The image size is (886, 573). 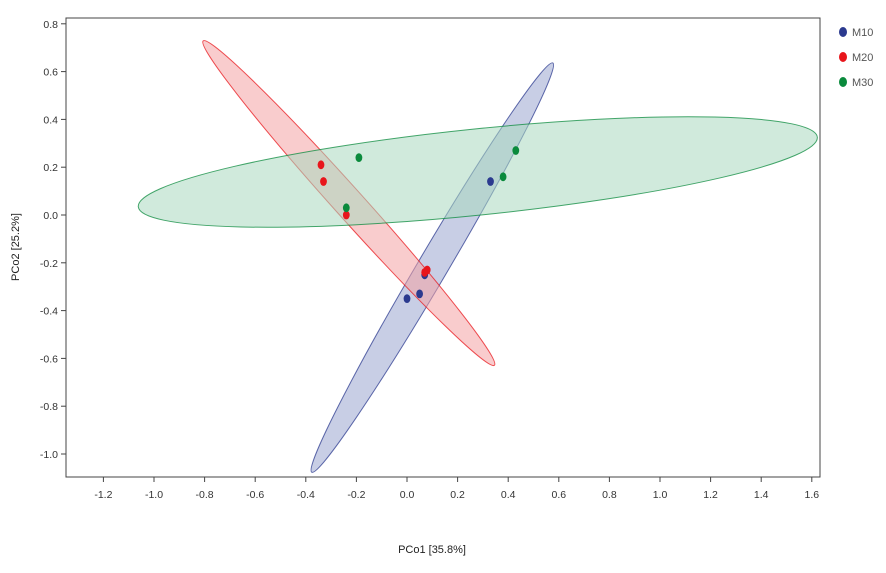 What do you see at coordinates (306, 495) in the screenshot?
I see `x-tick-label: -0.4` at bounding box center [306, 495].